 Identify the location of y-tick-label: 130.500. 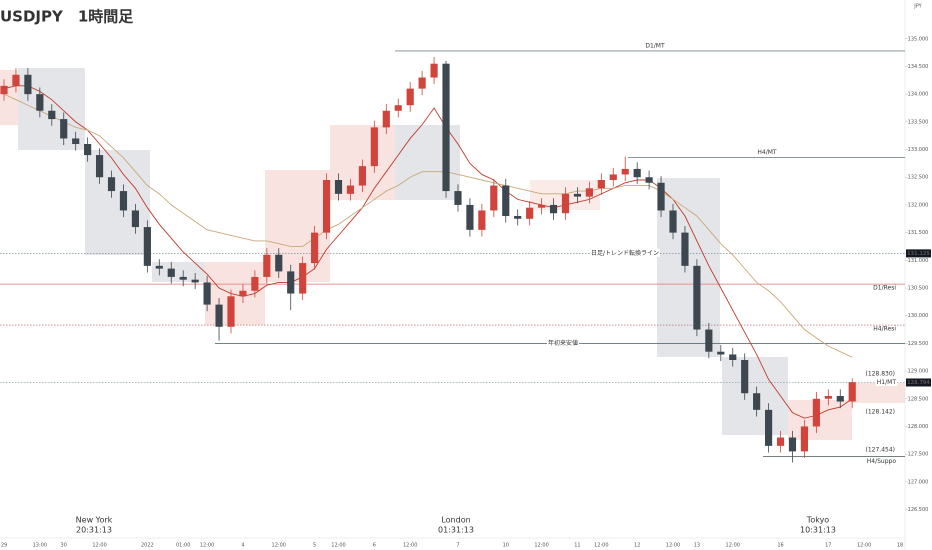
(918, 289).